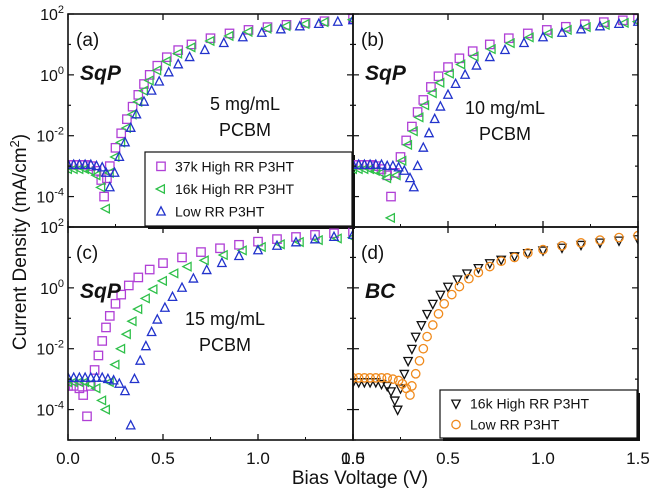  I want to click on y-axis-label-tail: ), so click(20, 137).